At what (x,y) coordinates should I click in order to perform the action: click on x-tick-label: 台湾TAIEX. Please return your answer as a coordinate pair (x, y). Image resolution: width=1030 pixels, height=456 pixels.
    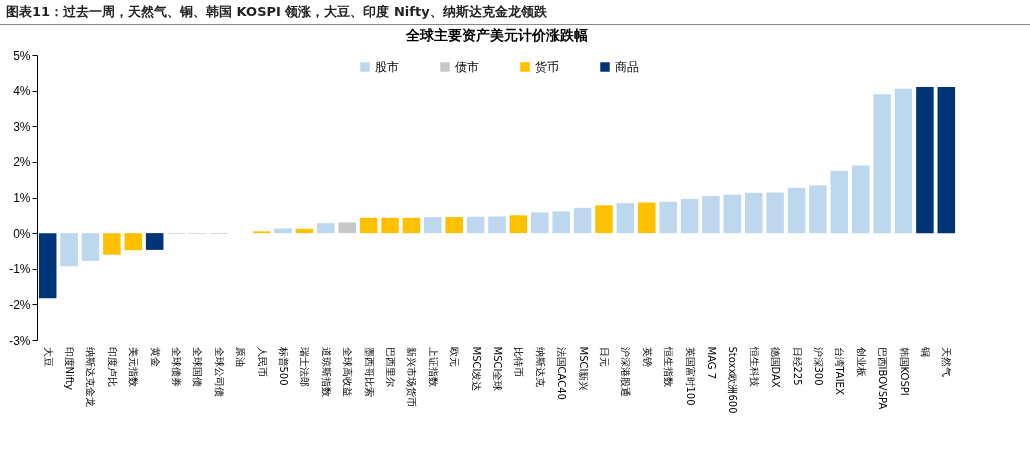
    Looking at the image, I should click on (840, 370).